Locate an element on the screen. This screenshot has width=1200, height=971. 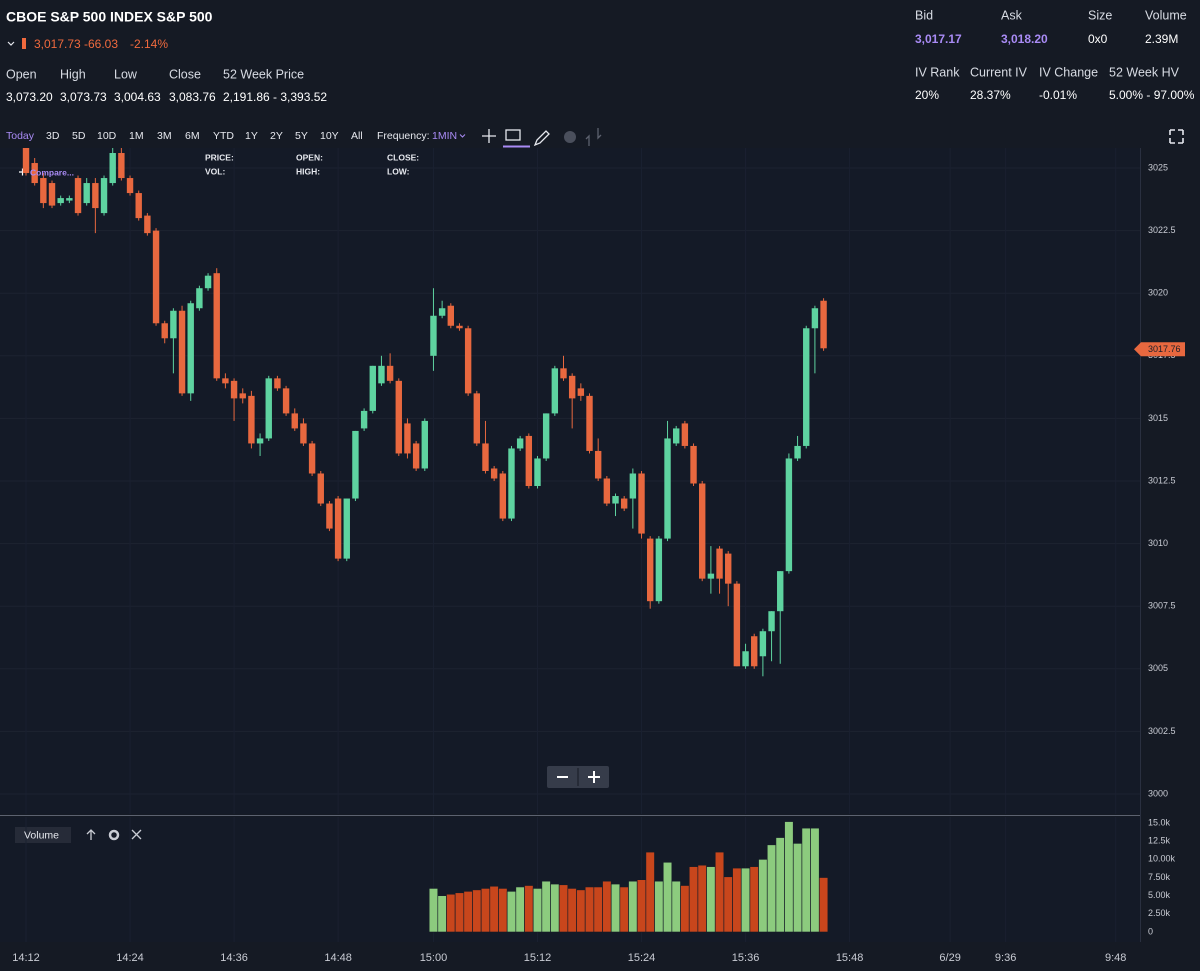
x-tick-label: 15:24 is located at coordinates (642, 958).